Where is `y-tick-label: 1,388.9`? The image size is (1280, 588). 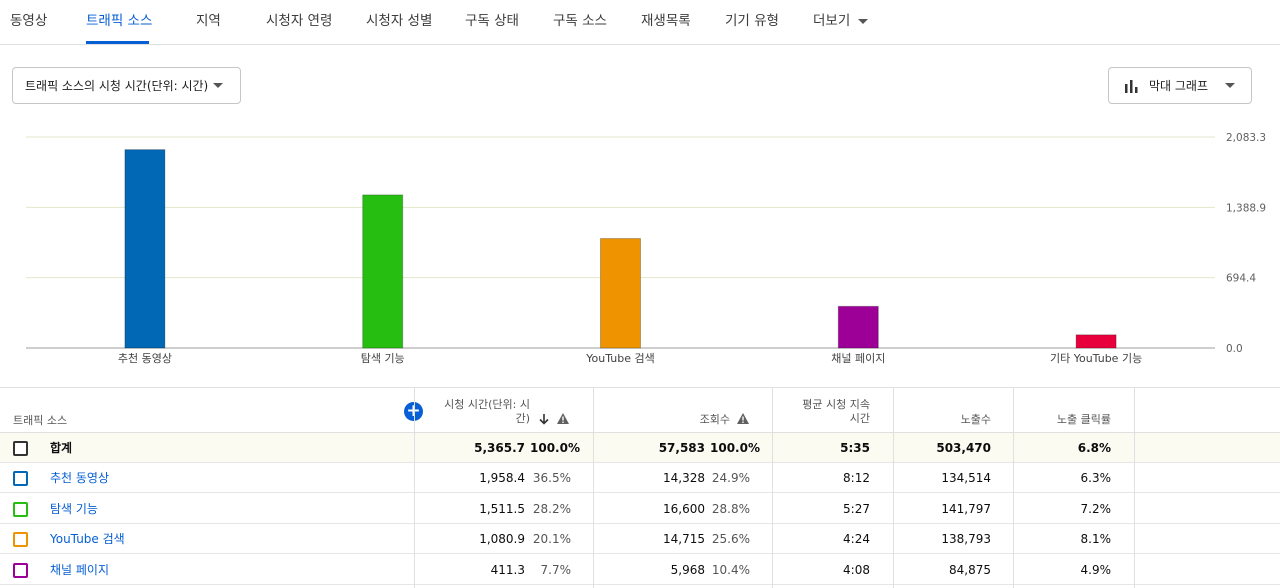
y-tick-label: 1,388.9 is located at coordinates (1246, 208).